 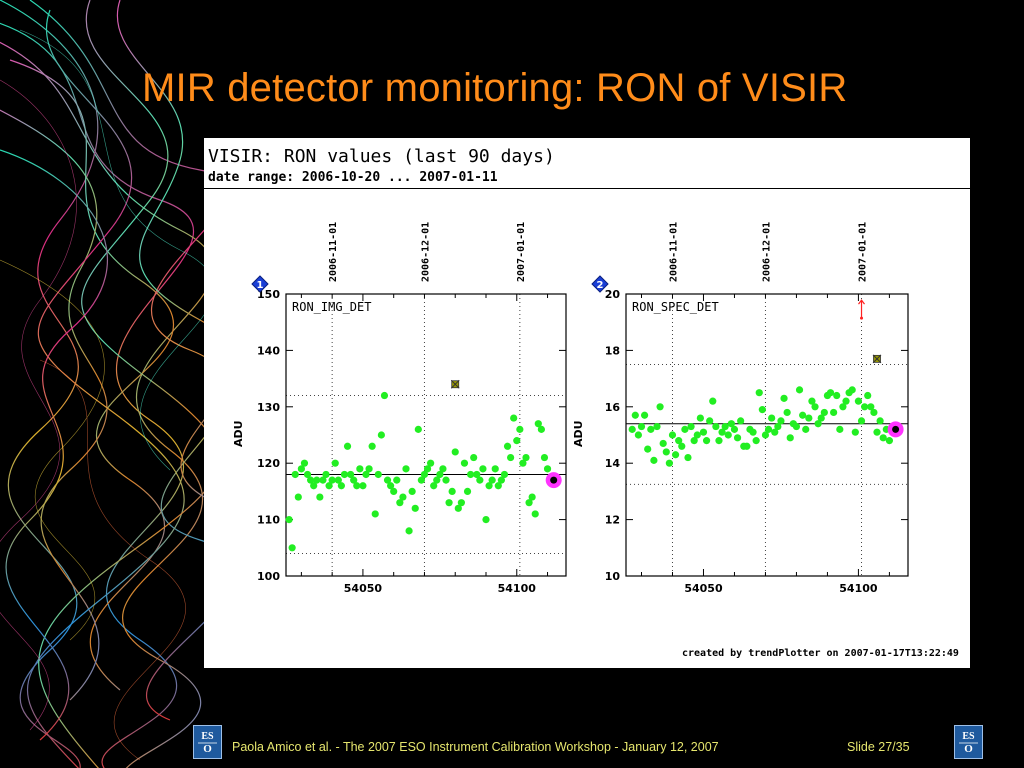 What do you see at coordinates (613, 407) in the screenshot?
I see `chart2-y-tick-label: 16` at bounding box center [613, 407].